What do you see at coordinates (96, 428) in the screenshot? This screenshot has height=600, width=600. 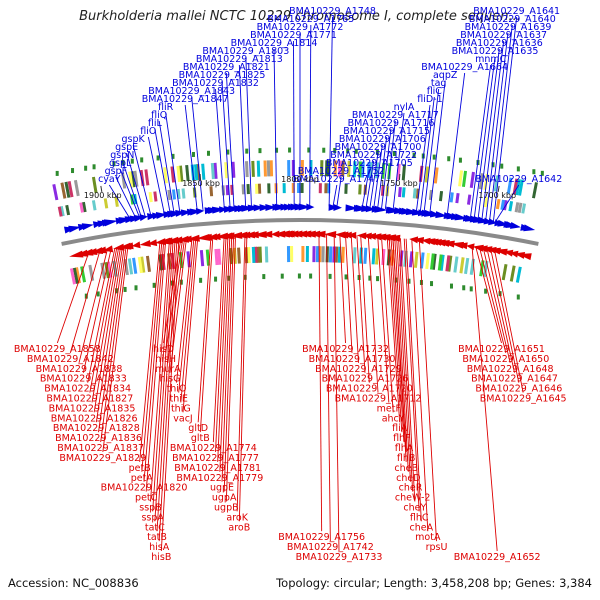 I see `gene-label: BMA10229_A1828` at bounding box center [96, 428].